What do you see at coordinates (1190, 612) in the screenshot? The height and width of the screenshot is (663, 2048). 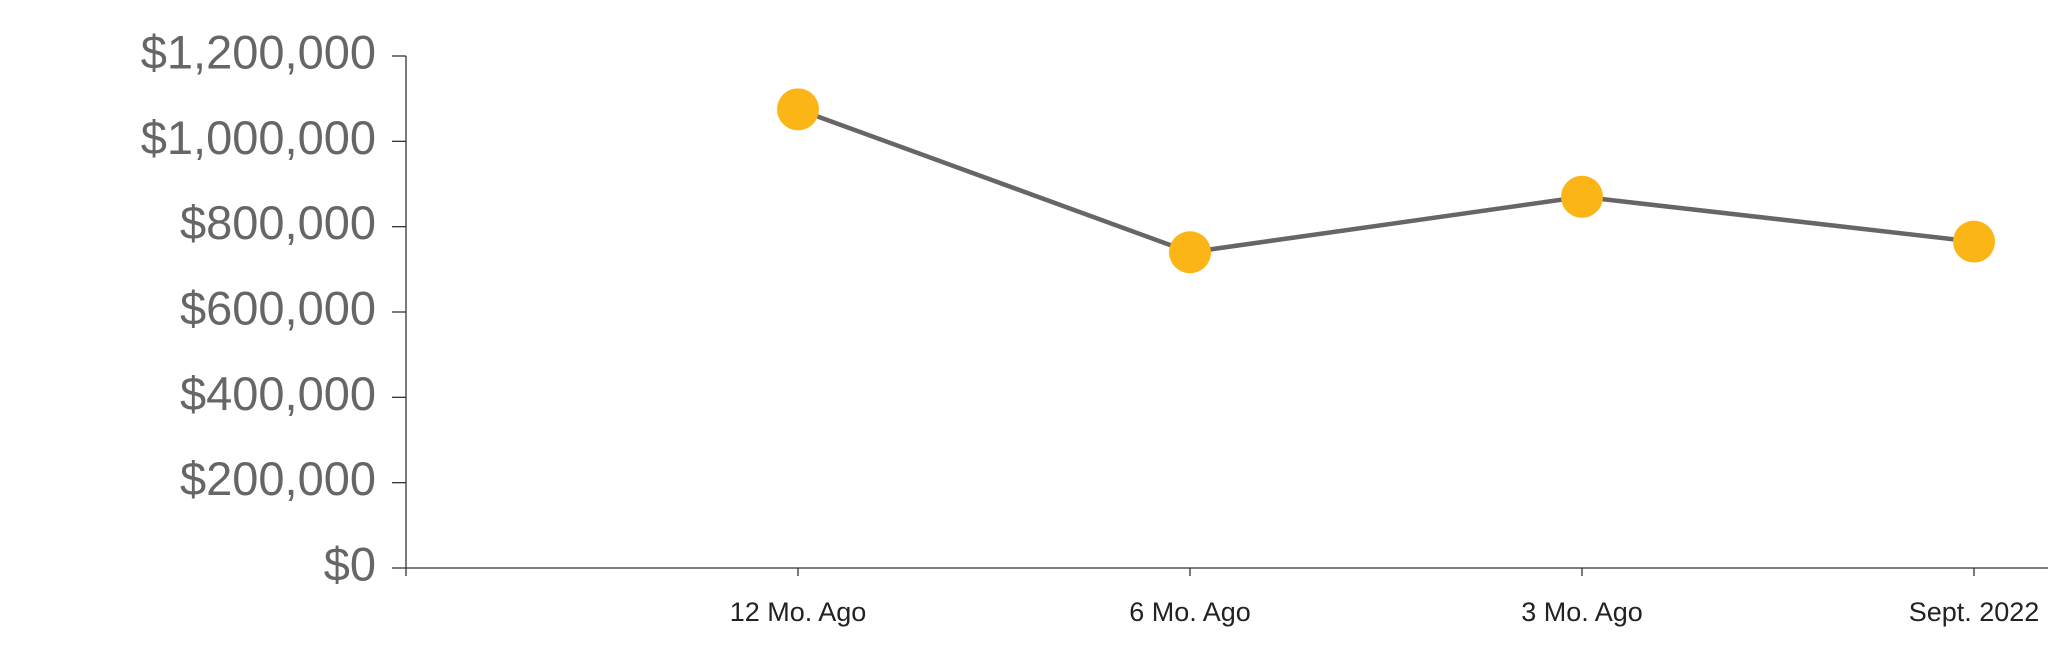 I see `x-tick-label: 6 Mo. Ago` at bounding box center [1190, 612].